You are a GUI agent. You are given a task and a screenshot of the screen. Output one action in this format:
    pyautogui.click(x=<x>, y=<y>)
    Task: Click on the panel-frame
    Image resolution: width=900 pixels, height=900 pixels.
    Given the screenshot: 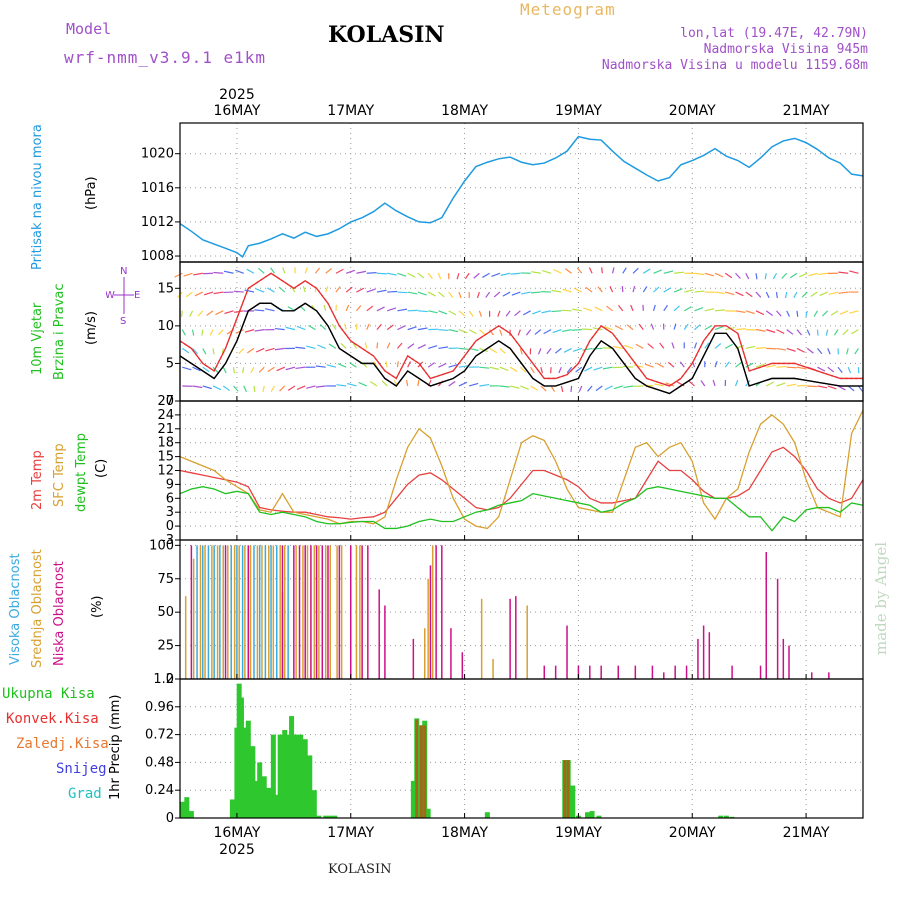 What is the action you would take?
    pyautogui.click(x=521, y=748)
    